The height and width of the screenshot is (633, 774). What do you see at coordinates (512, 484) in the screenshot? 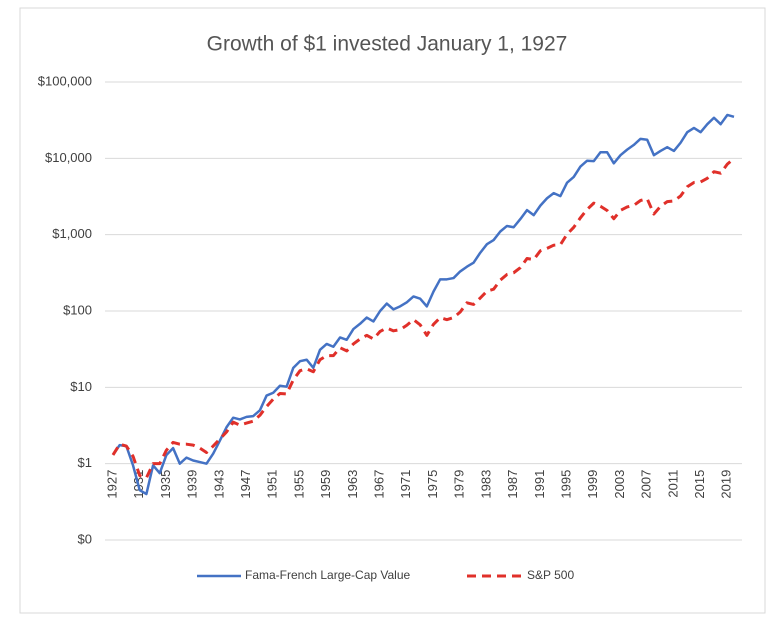
I see `x-tick-label: 1987` at bounding box center [512, 484].